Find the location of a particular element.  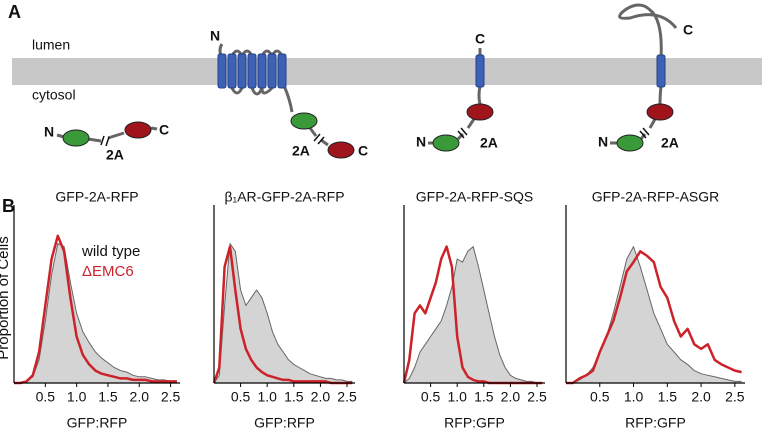

chart-title: GFP-2A-RFP-SQS is located at coordinates (474, 197).